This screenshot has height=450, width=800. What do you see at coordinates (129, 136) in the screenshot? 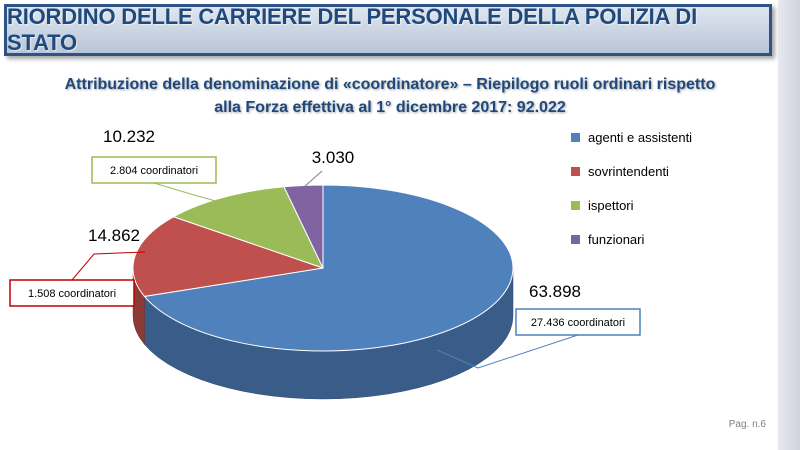
I see `data-label-value: 10.232` at bounding box center [129, 136].